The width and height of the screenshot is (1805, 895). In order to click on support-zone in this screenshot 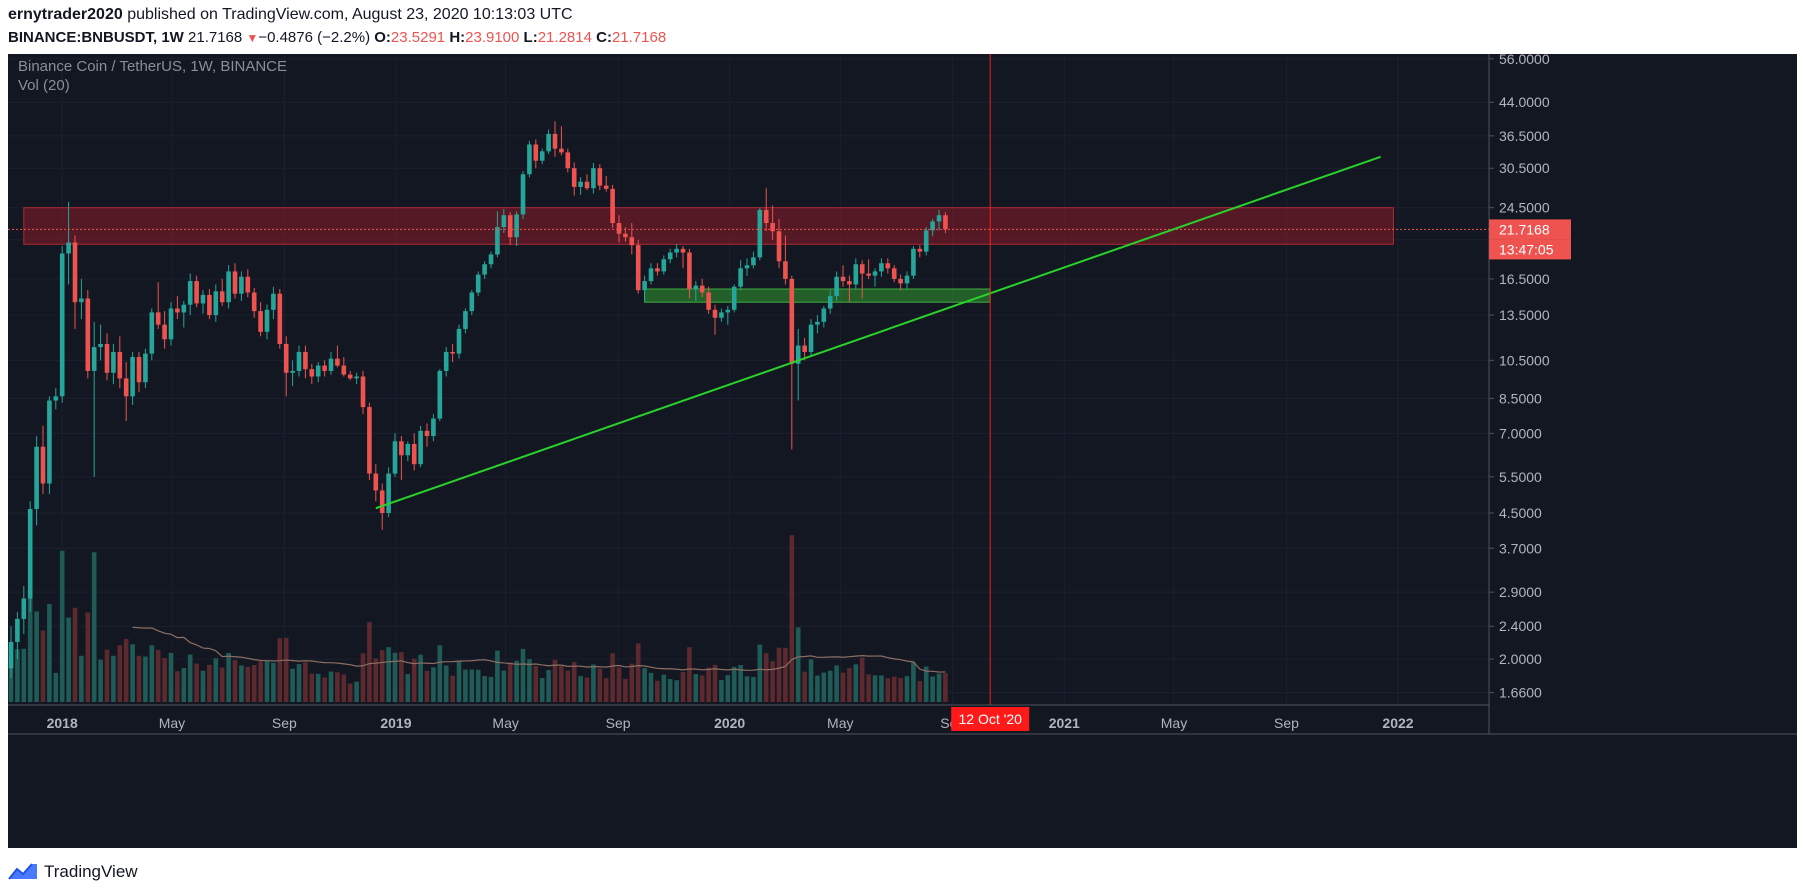, I will do `click(817, 295)`.